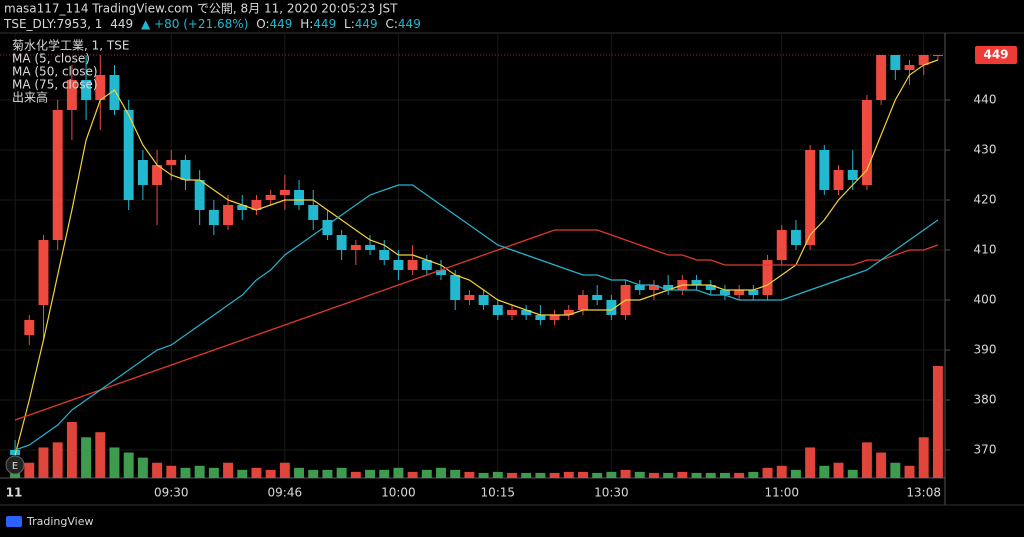 The height and width of the screenshot is (537, 1024). Describe the element at coordinates (985, 100) in the screenshot. I see `y-tick-label: 440` at that location.